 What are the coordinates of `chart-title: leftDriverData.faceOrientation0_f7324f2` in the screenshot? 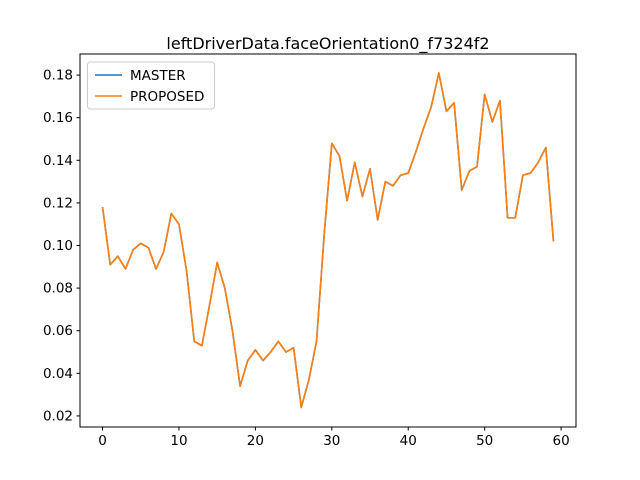 It's located at (328, 43).